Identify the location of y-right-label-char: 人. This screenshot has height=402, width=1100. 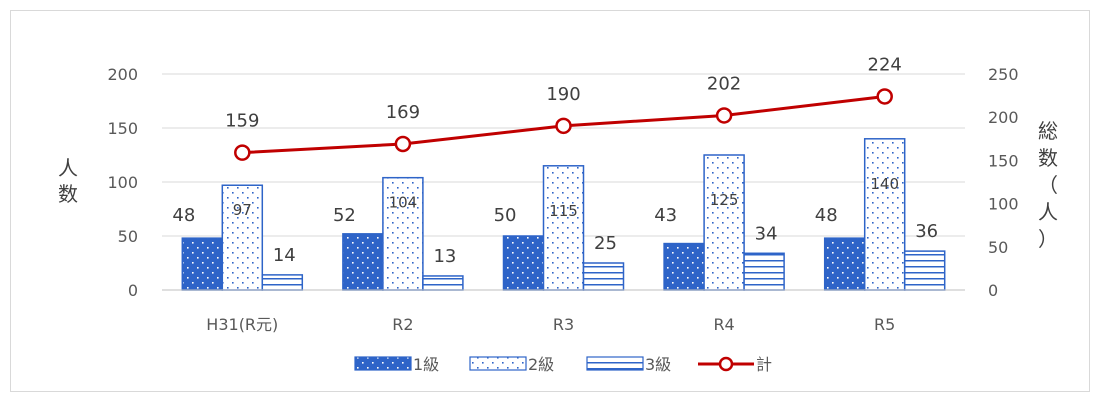
(1048, 212).